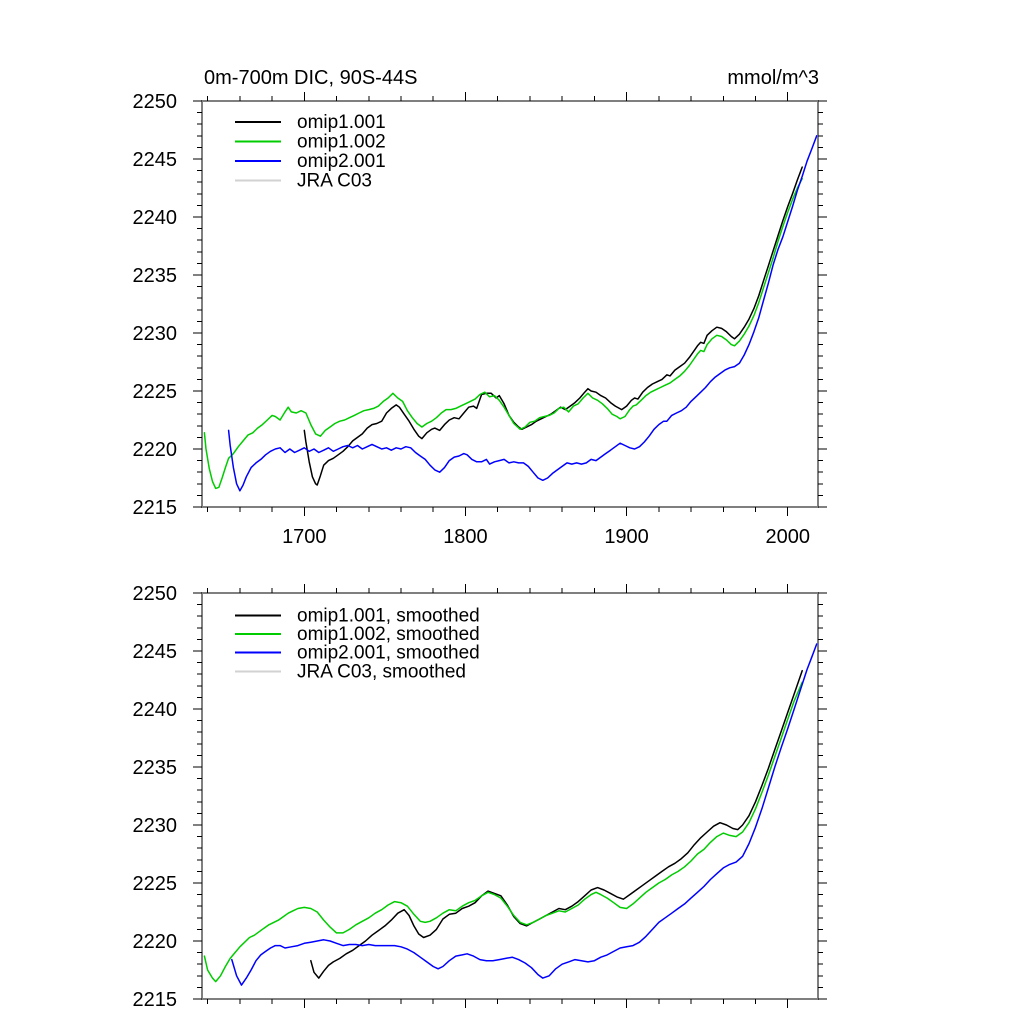  Describe the element at coordinates (465, 537) in the screenshot. I see `x-tick-label: 1800` at that location.